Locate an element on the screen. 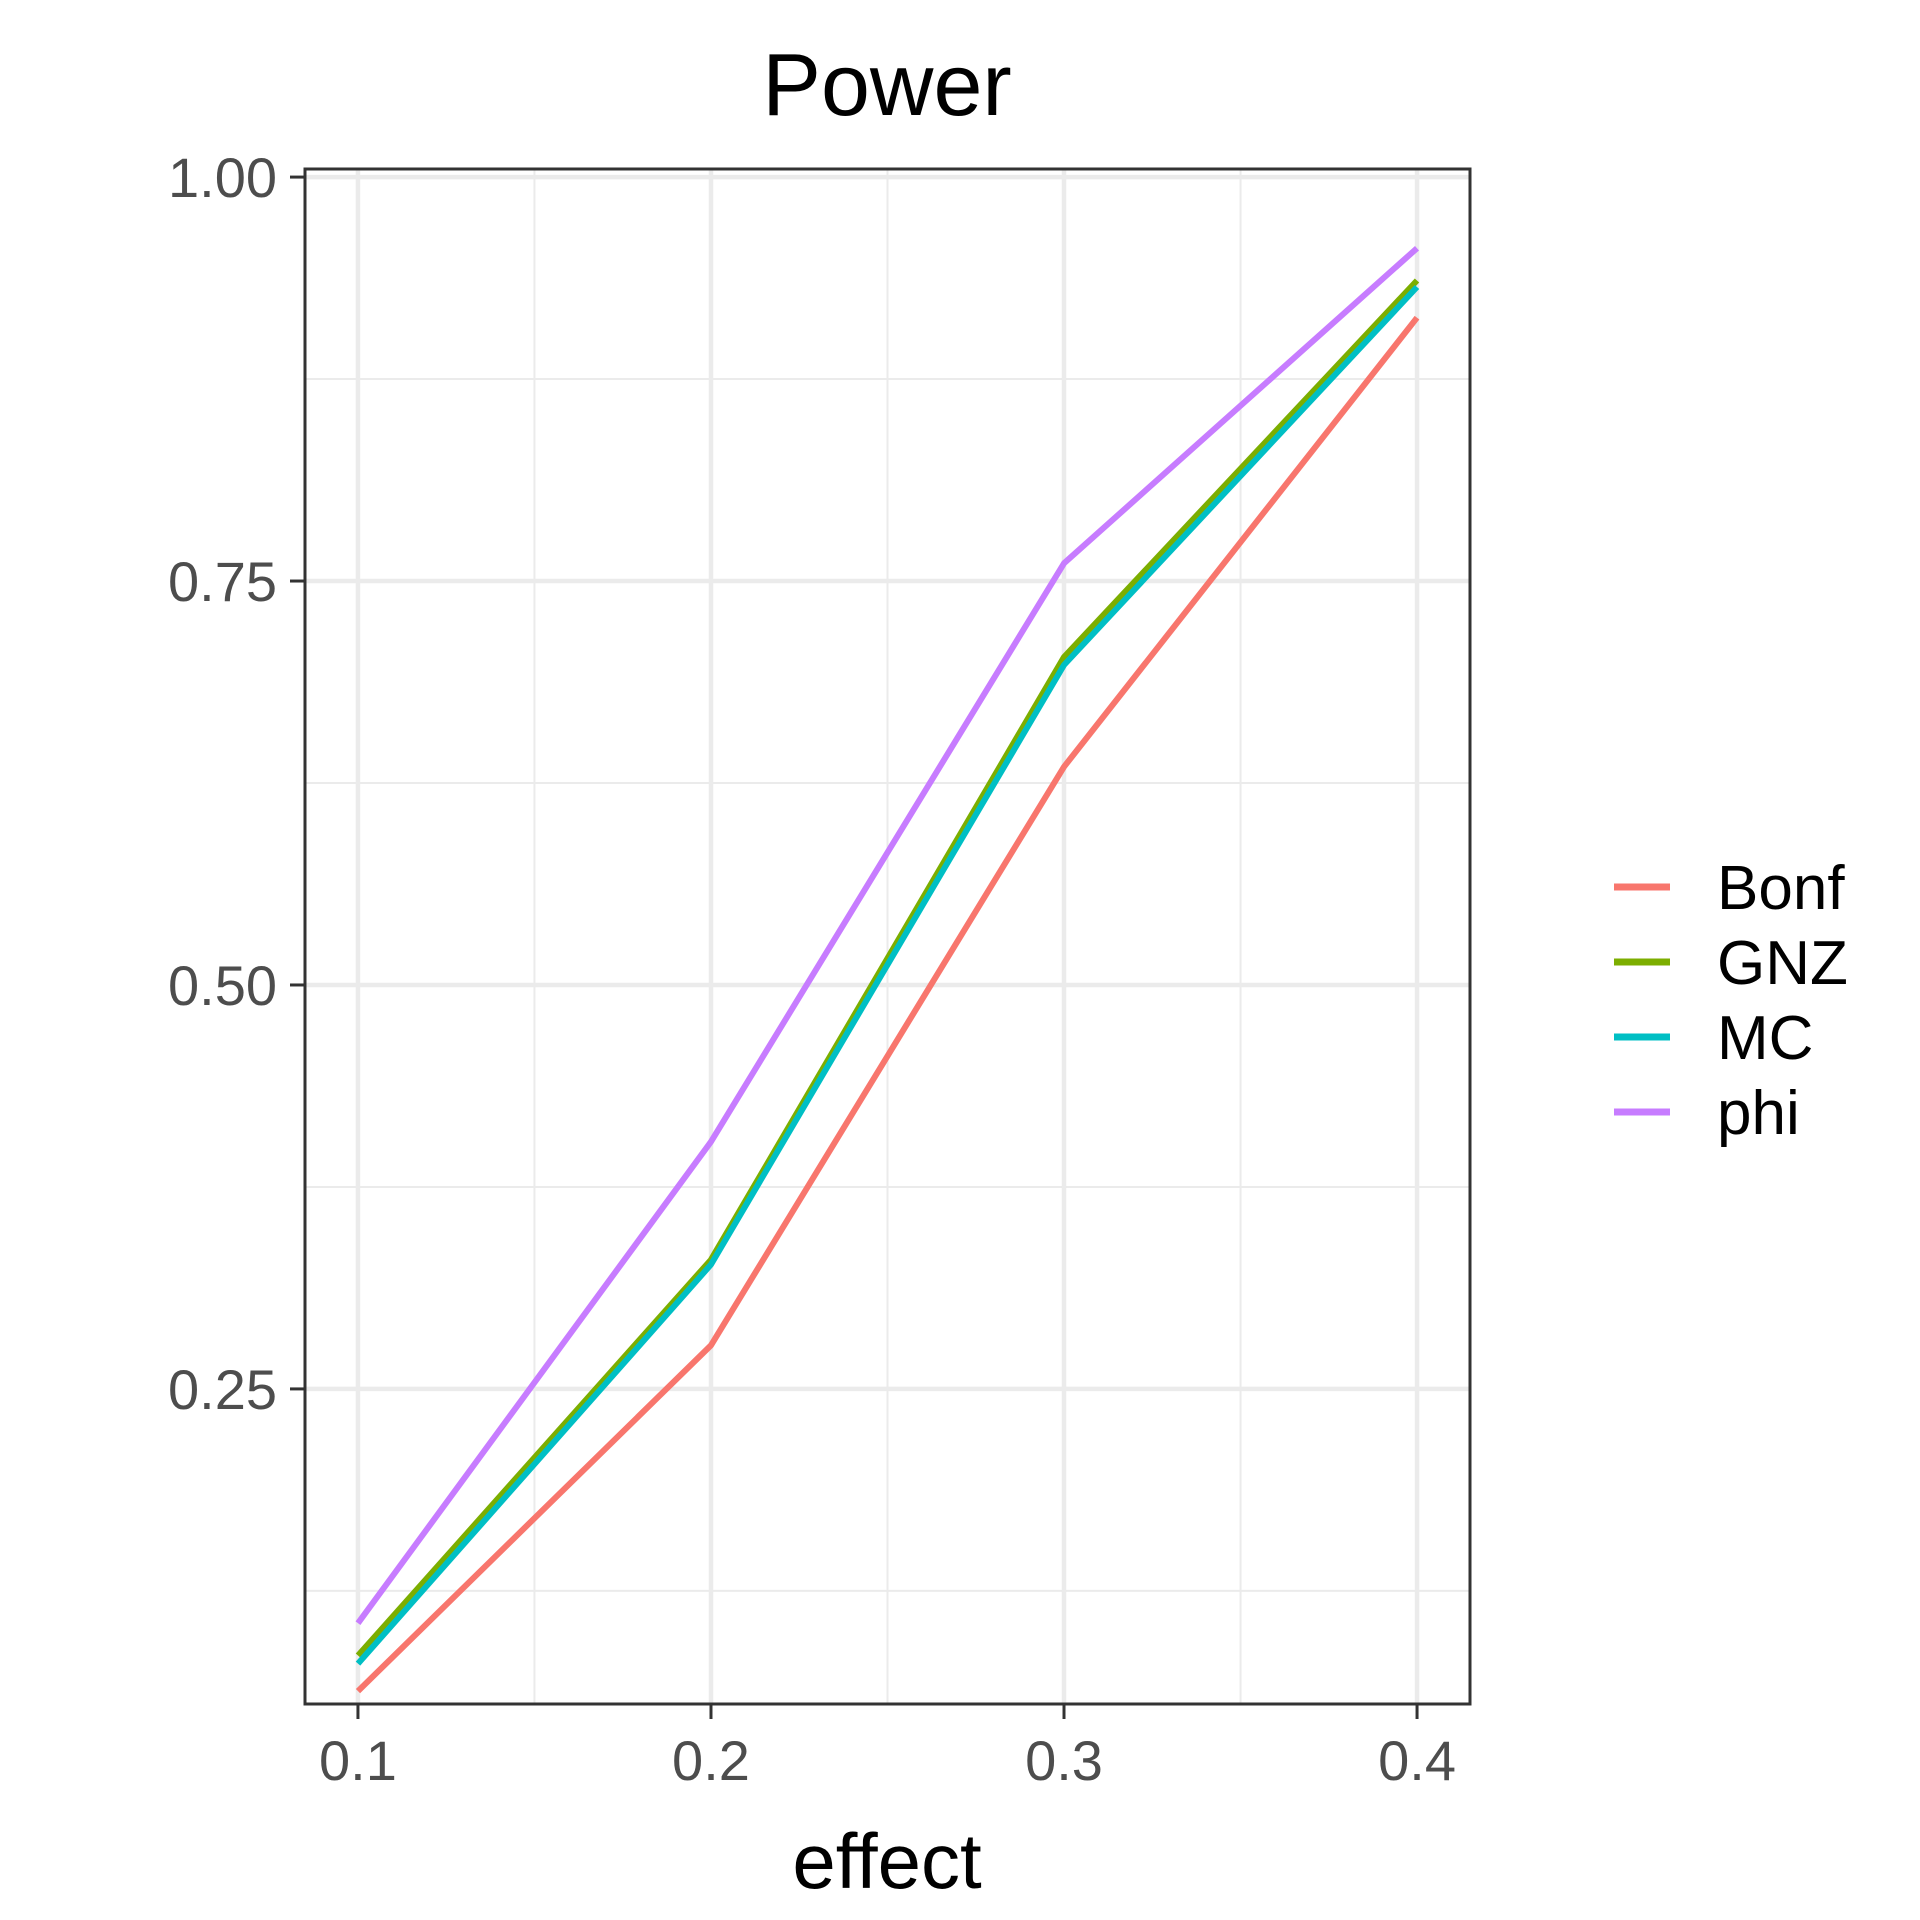 The image size is (1920, 1920). y-axis: 0.25 0.50 0.75 1.00 is located at coordinates (236, 783).